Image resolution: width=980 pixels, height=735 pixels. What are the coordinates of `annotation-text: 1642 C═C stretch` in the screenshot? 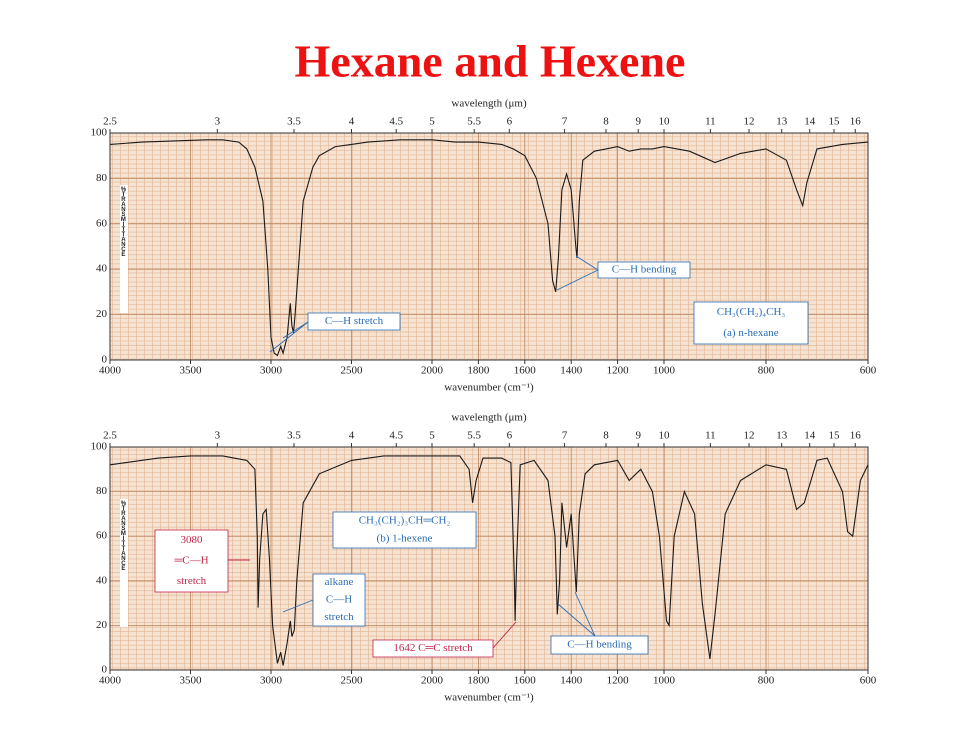 It's located at (433, 648).